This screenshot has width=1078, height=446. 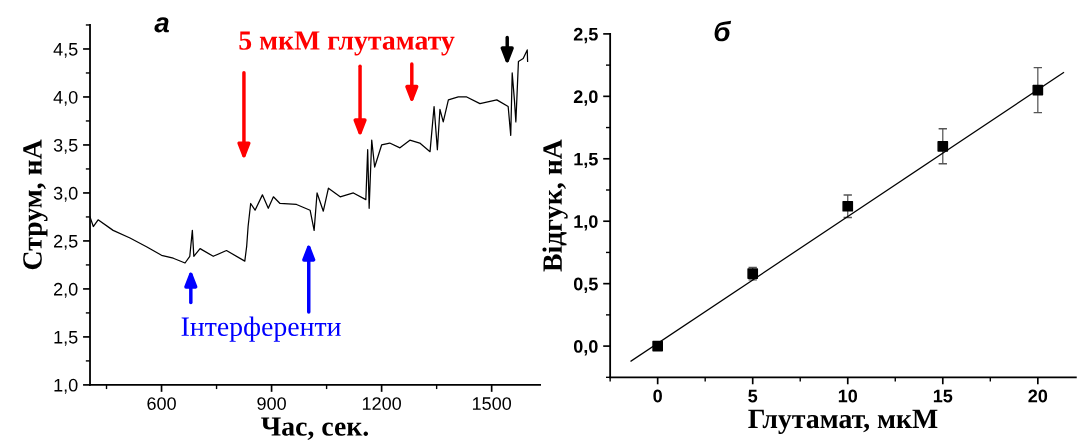 What do you see at coordinates (161, 403) in the screenshot?
I see `x-tick-label: 600` at bounding box center [161, 403].